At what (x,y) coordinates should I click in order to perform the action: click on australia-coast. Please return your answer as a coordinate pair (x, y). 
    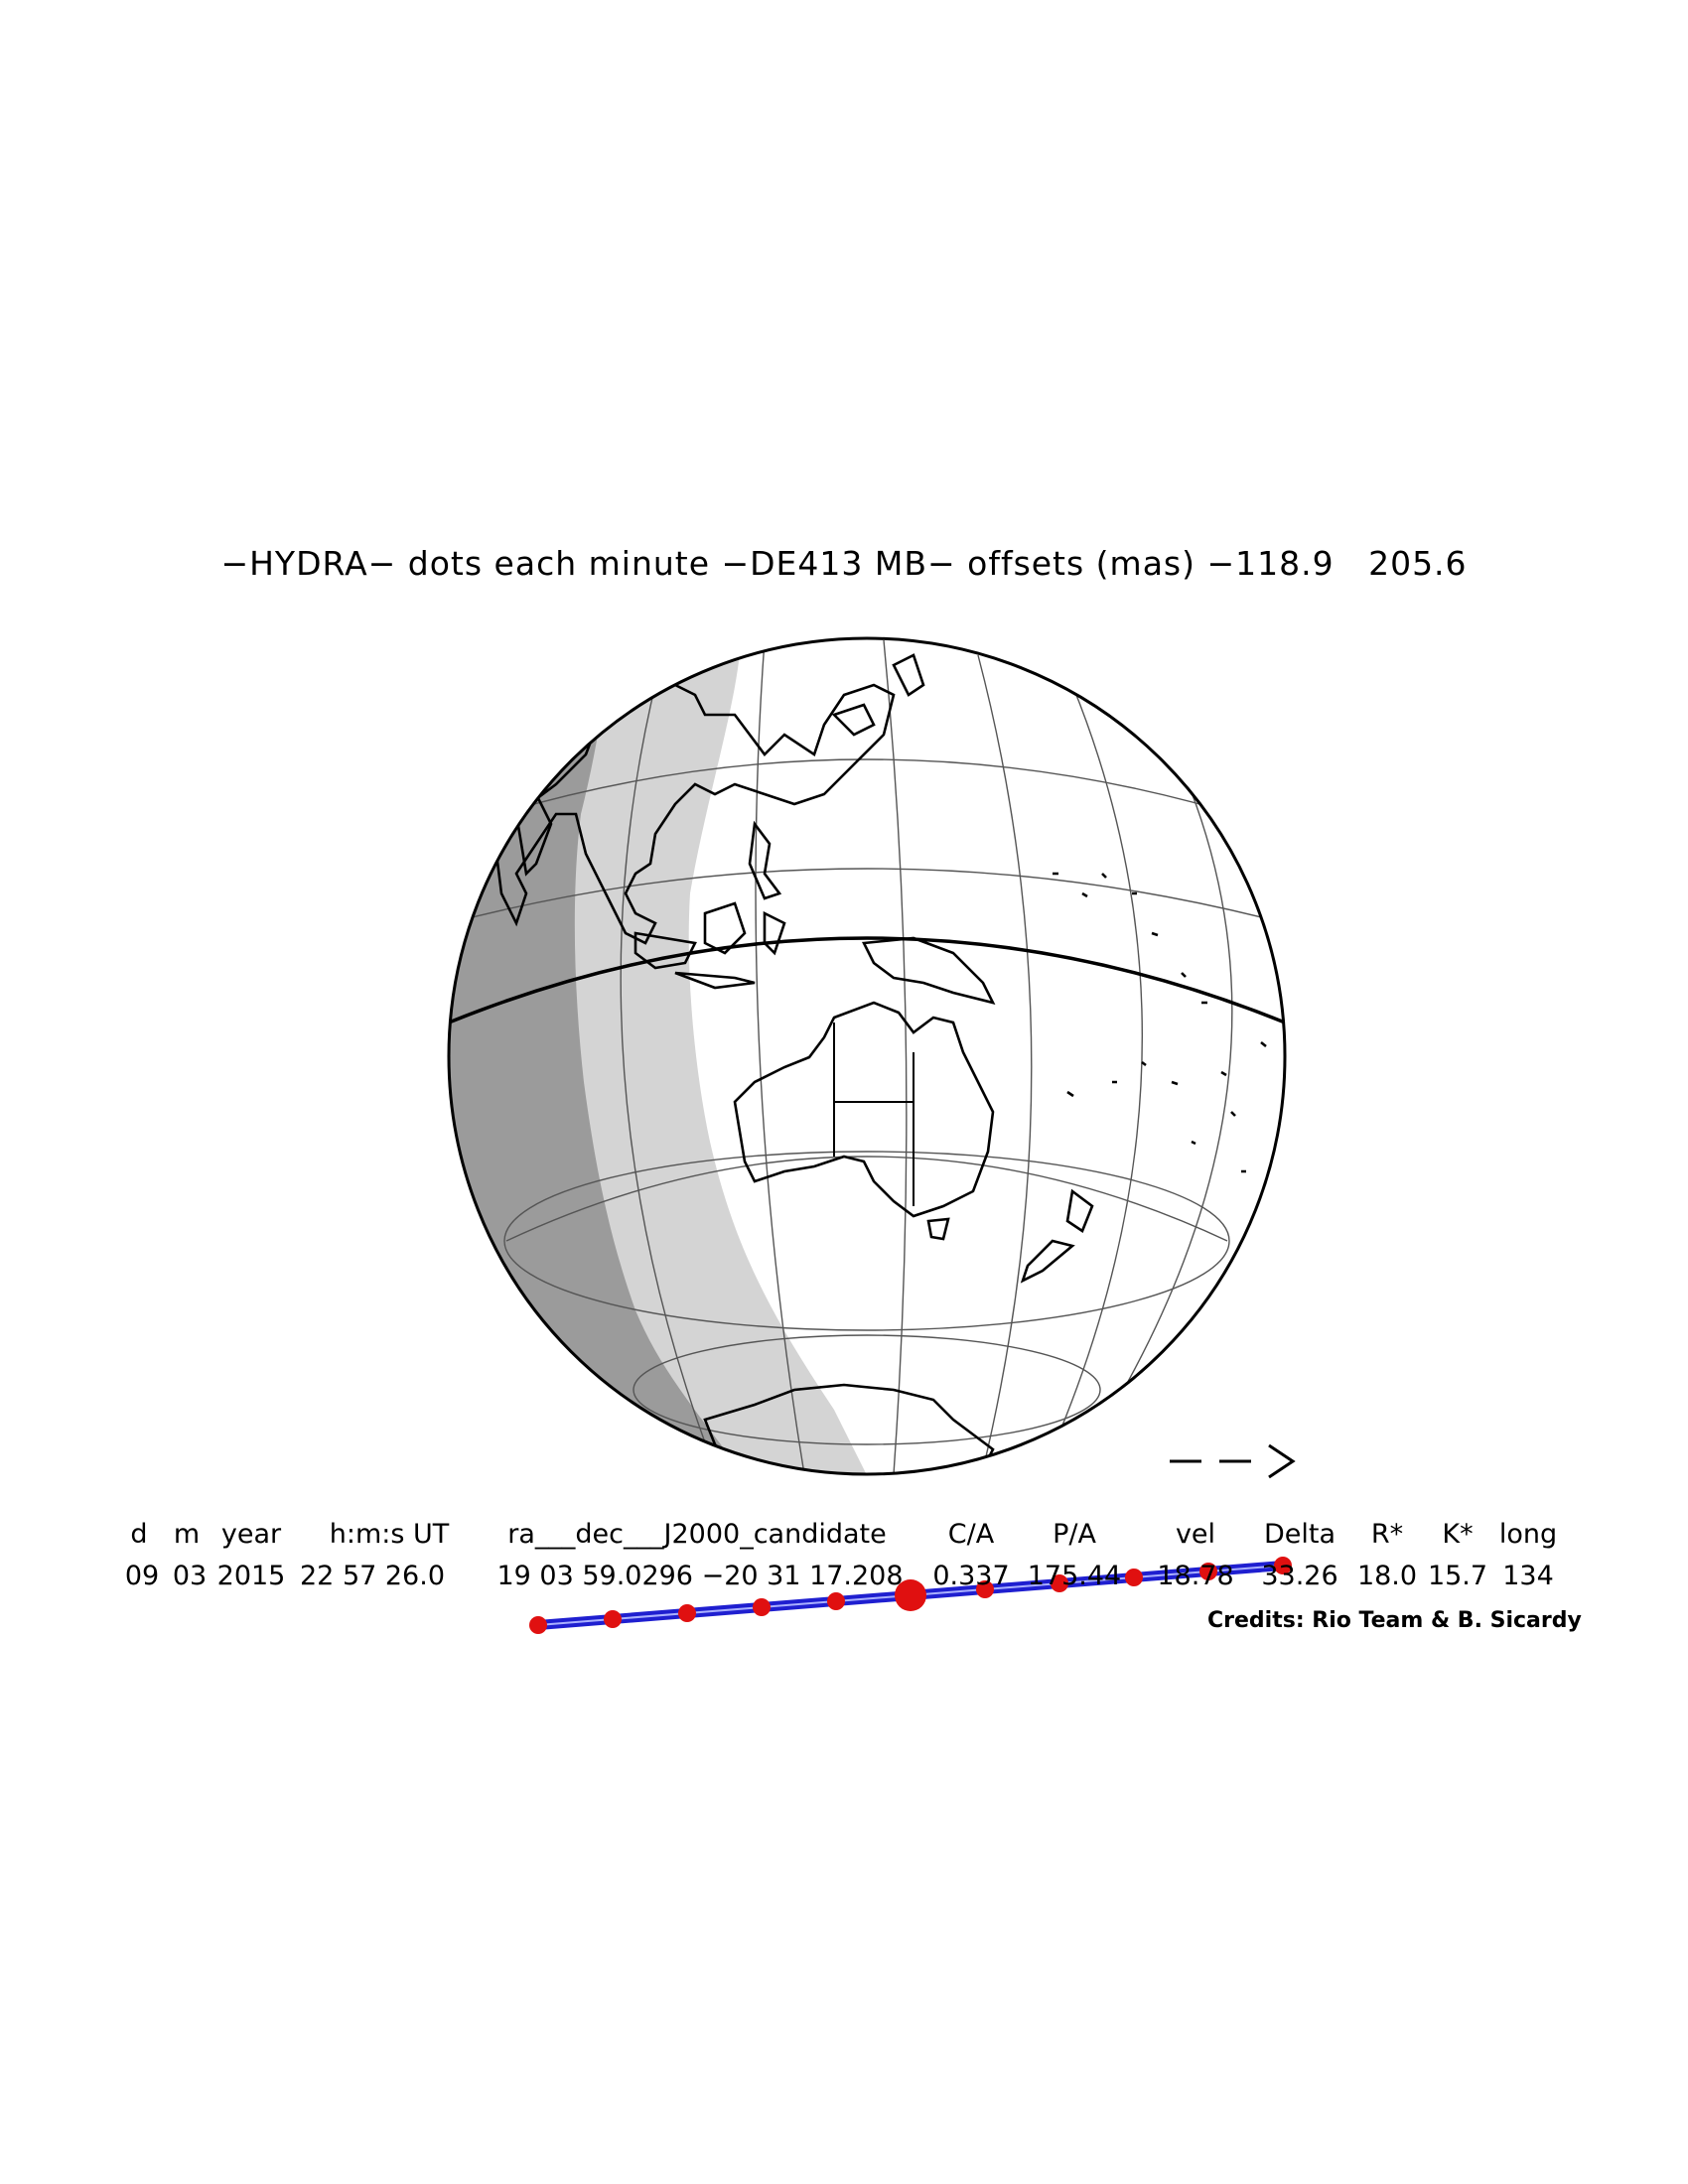
    Looking at the image, I should click on (864, 1109).